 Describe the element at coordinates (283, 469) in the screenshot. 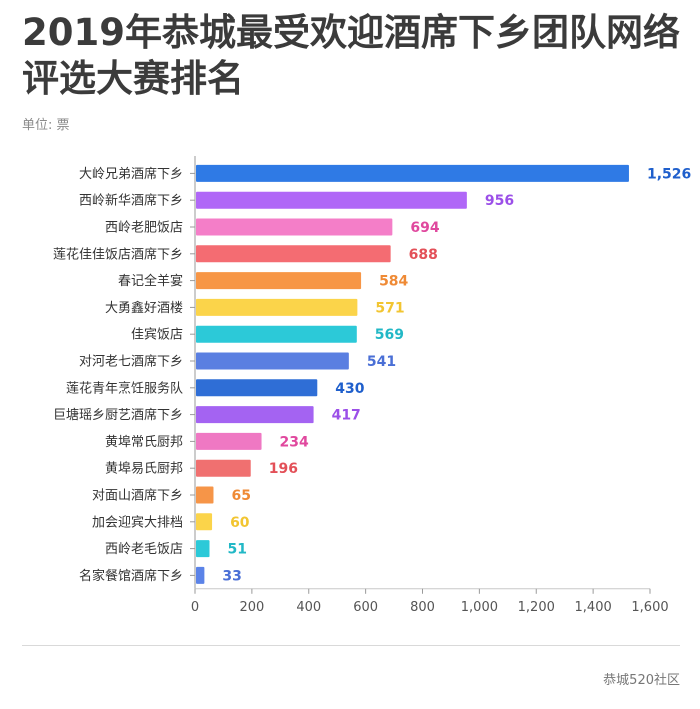

I see `value-label: 196` at that location.